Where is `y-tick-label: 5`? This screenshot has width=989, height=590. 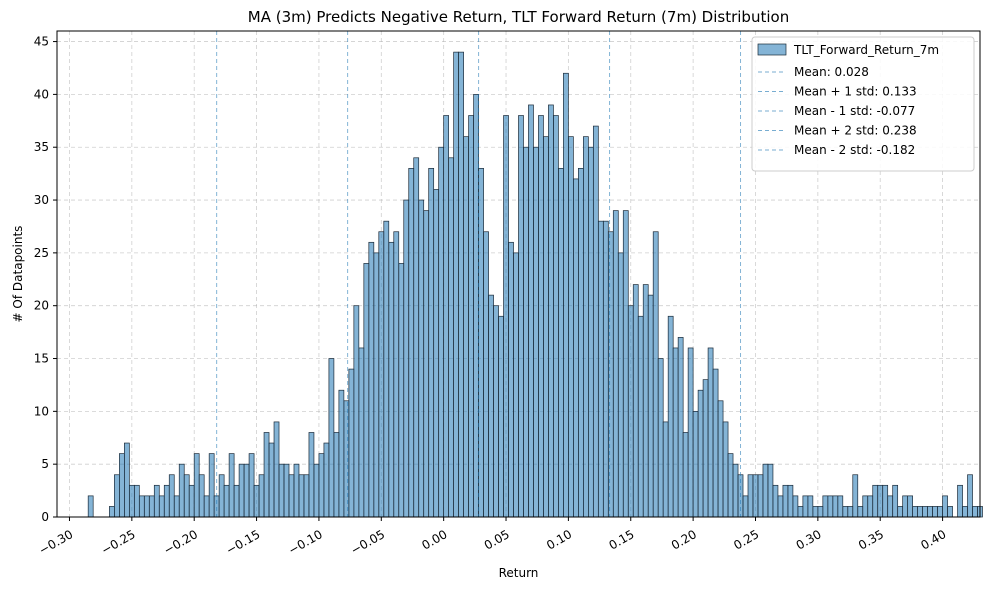
y-tick-label: 5 is located at coordinates (45, 464).